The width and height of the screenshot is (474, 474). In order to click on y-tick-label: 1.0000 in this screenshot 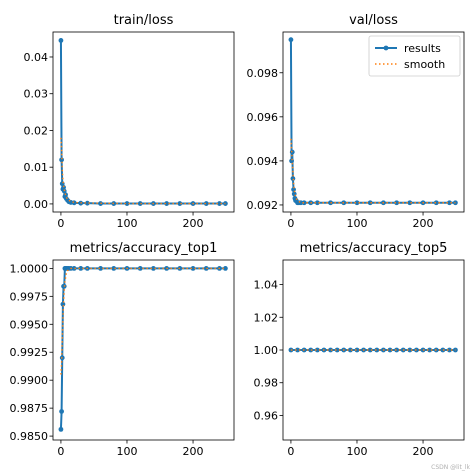, I will do `click(29, 268)`.